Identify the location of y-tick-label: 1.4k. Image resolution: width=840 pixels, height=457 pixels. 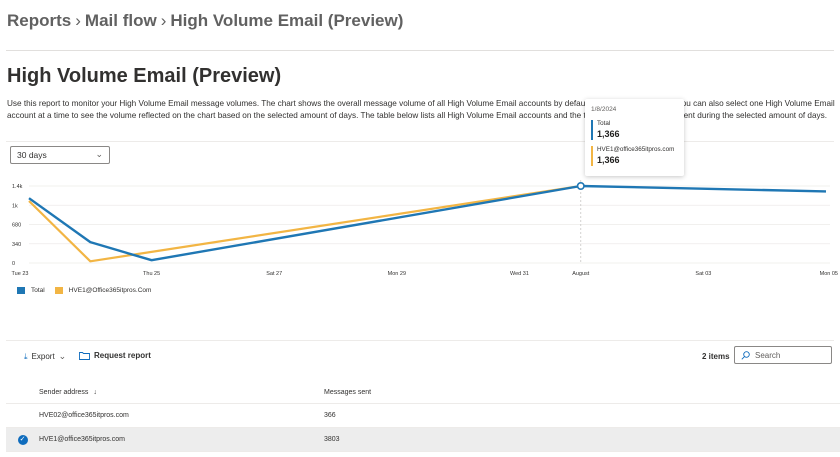
(17, 187).